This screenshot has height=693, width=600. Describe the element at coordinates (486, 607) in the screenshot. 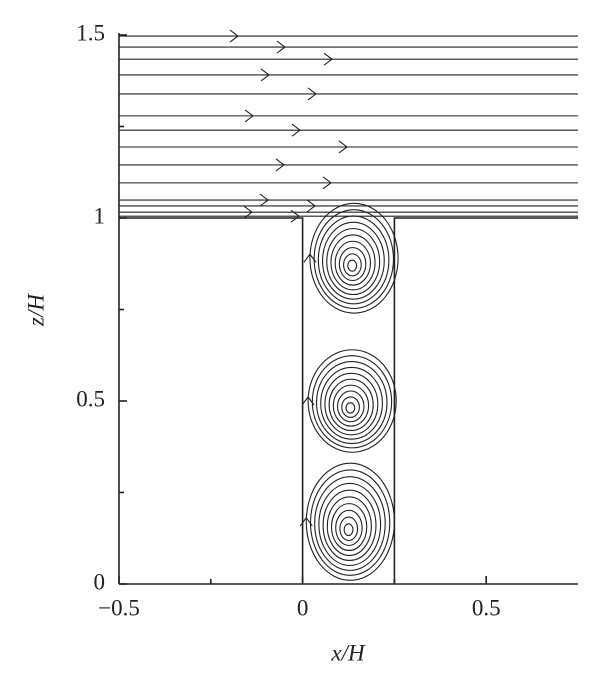

I see `x-tick-label: 0.5` at that location.